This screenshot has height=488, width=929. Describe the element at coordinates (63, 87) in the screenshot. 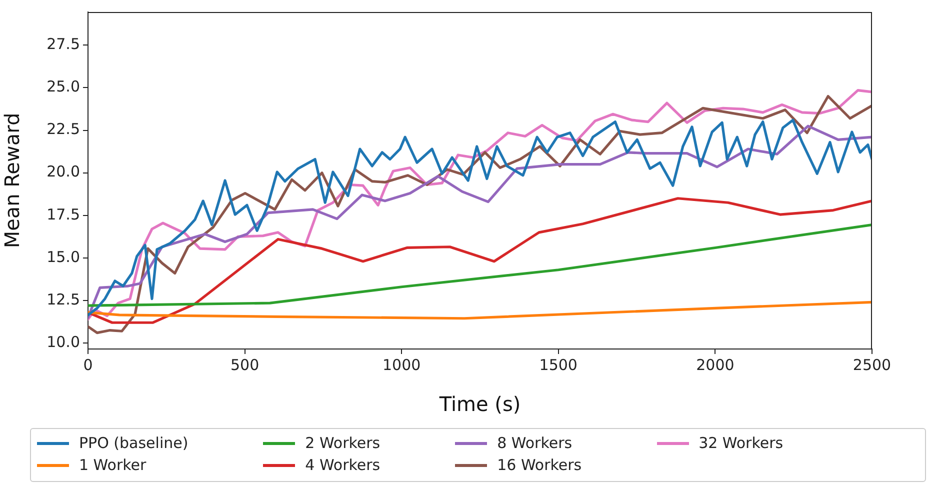

I see `y-tick-label: 25.0` at that location.